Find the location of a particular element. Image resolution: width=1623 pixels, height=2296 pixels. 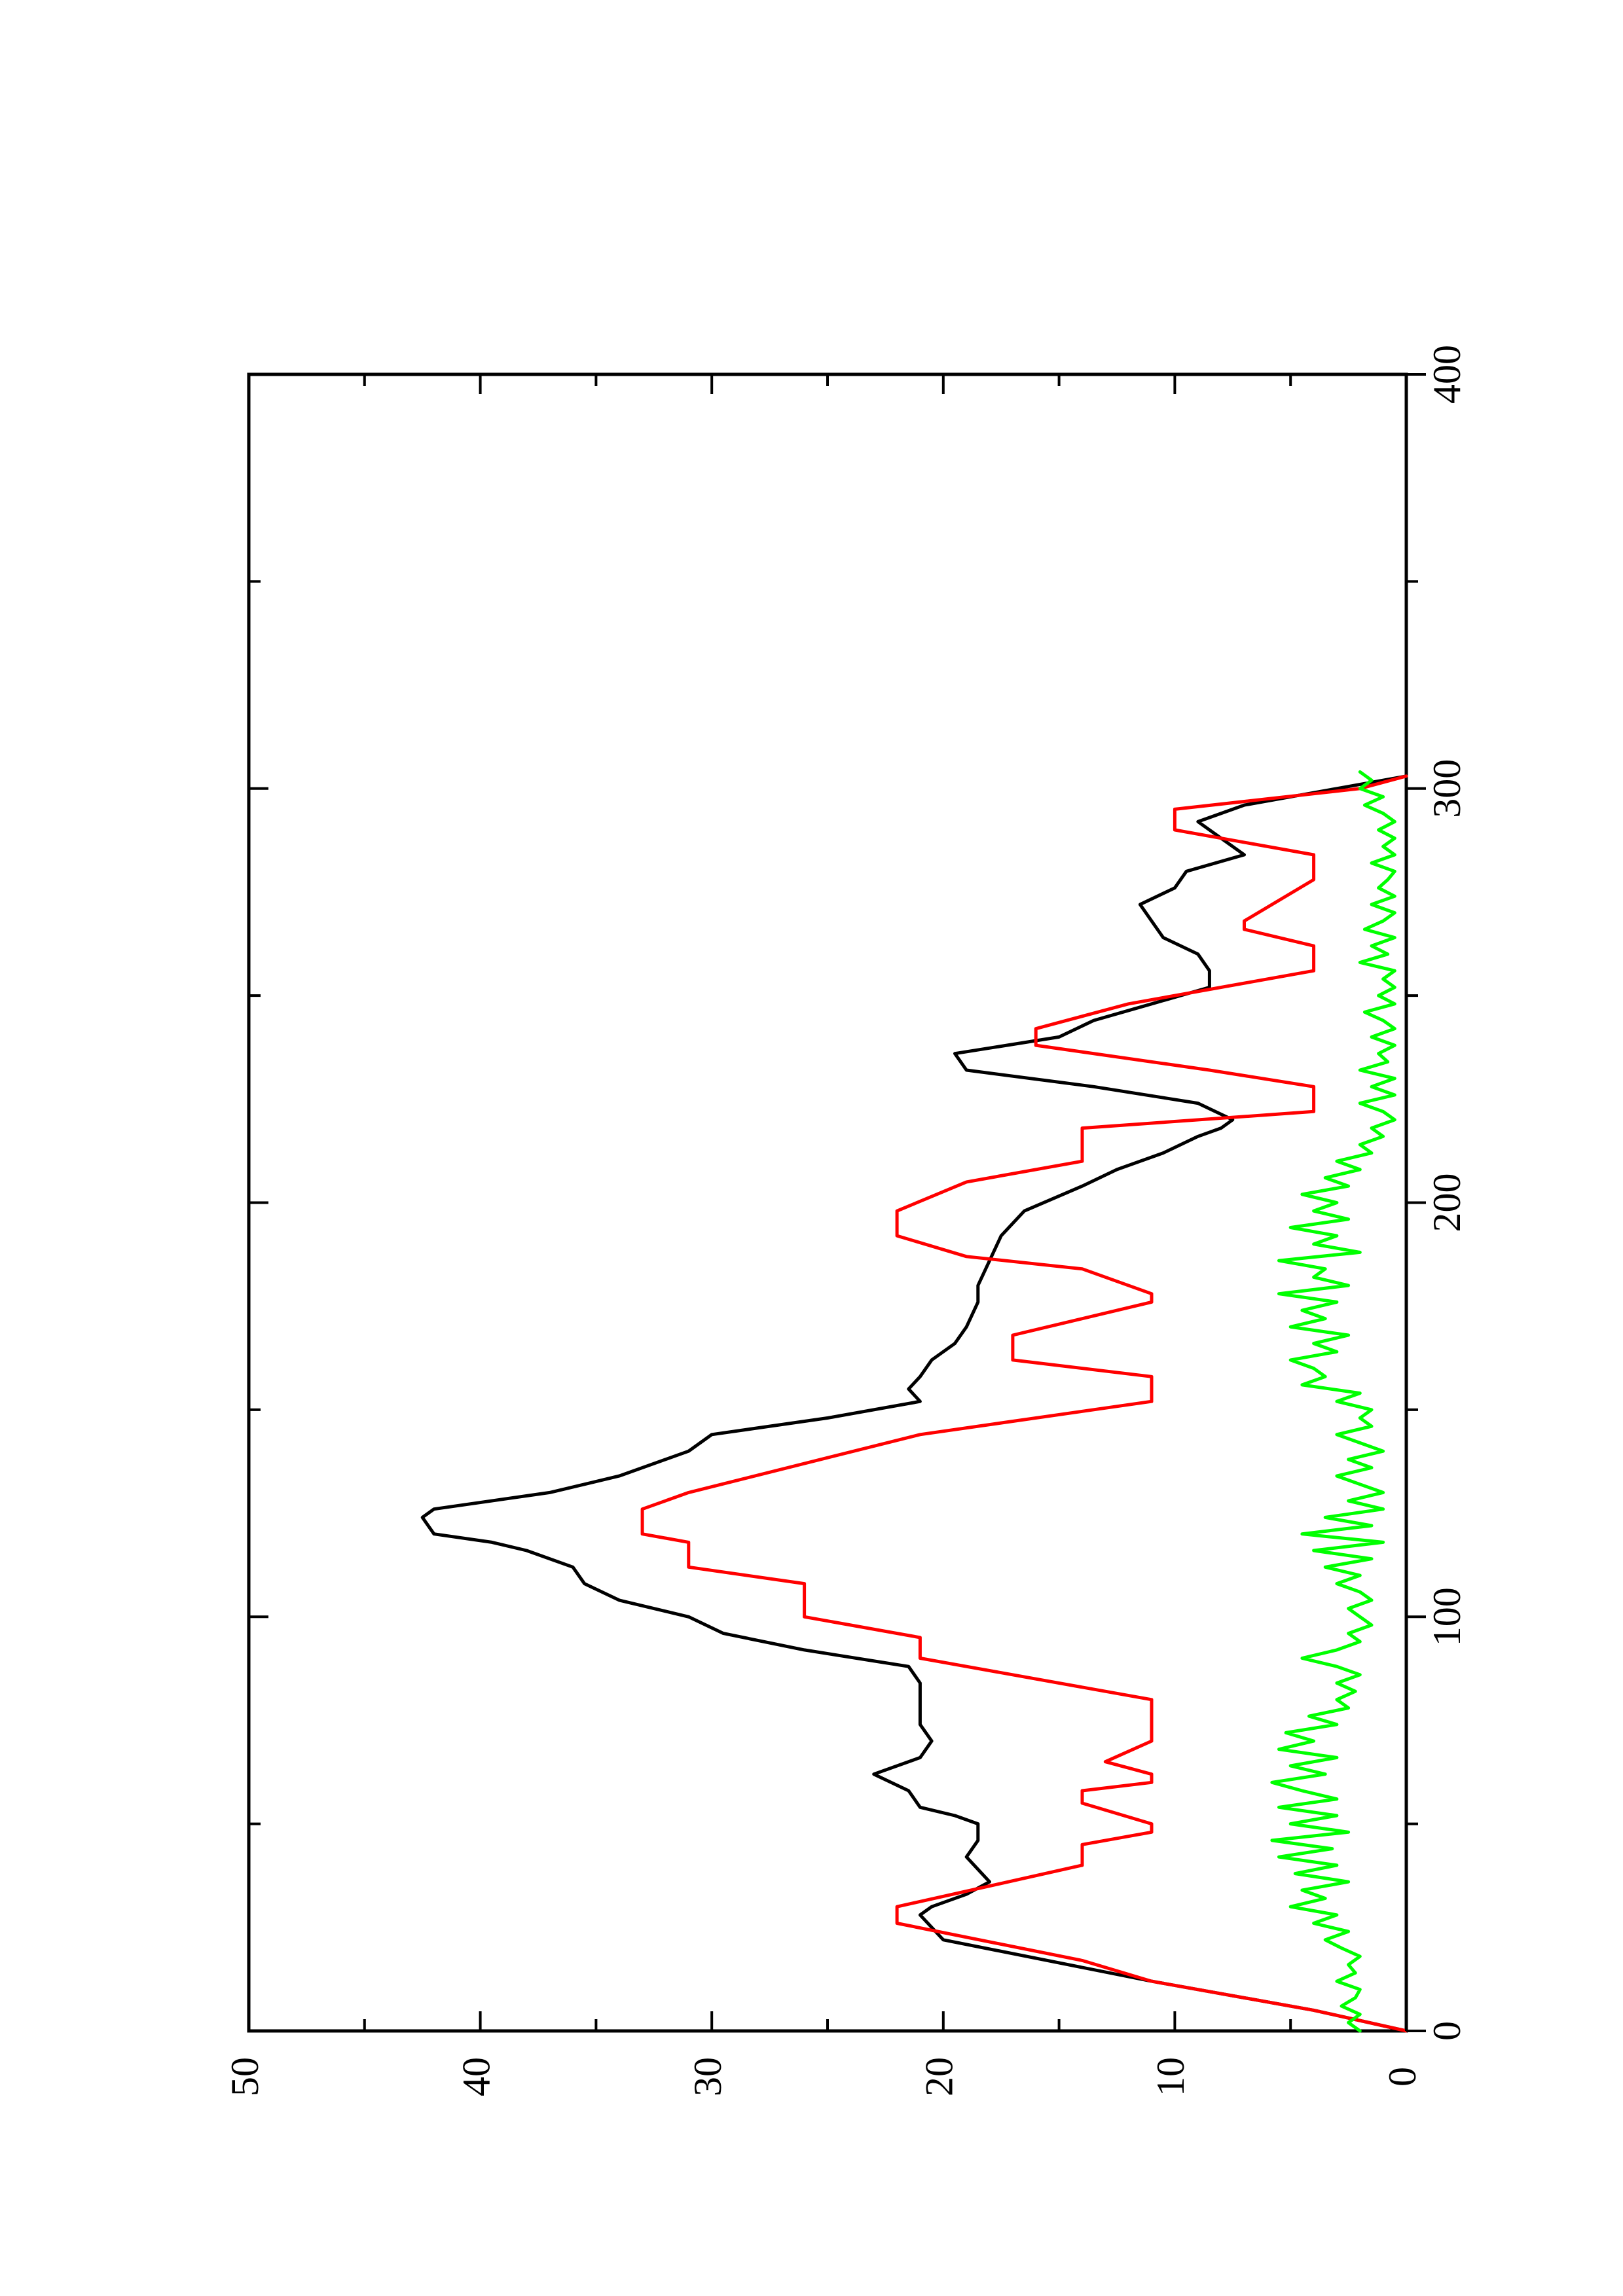

x-tick-label-100: 100 is located at coordinates (1446, 1616).